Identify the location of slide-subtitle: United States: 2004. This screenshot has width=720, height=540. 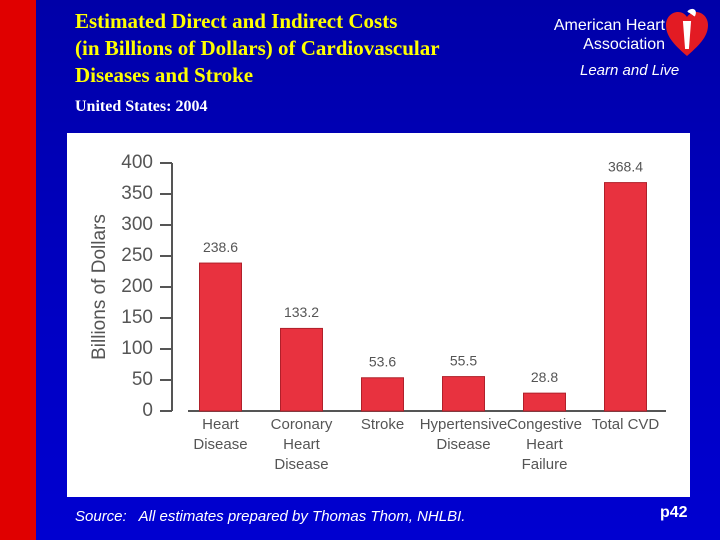
(141, 106).